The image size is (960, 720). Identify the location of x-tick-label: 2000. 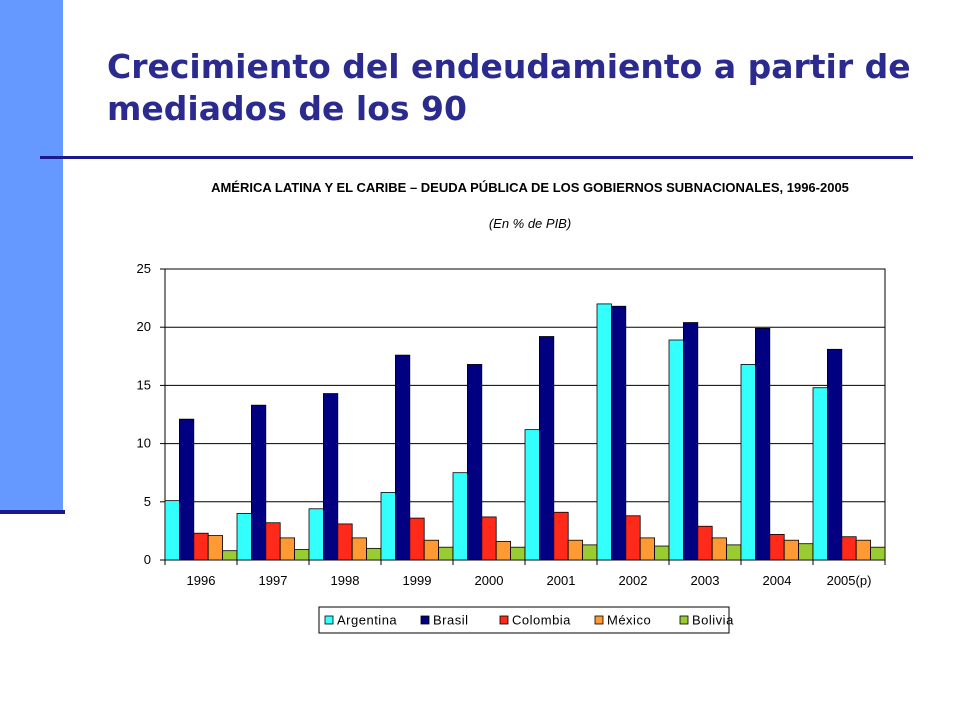
(489, 580).